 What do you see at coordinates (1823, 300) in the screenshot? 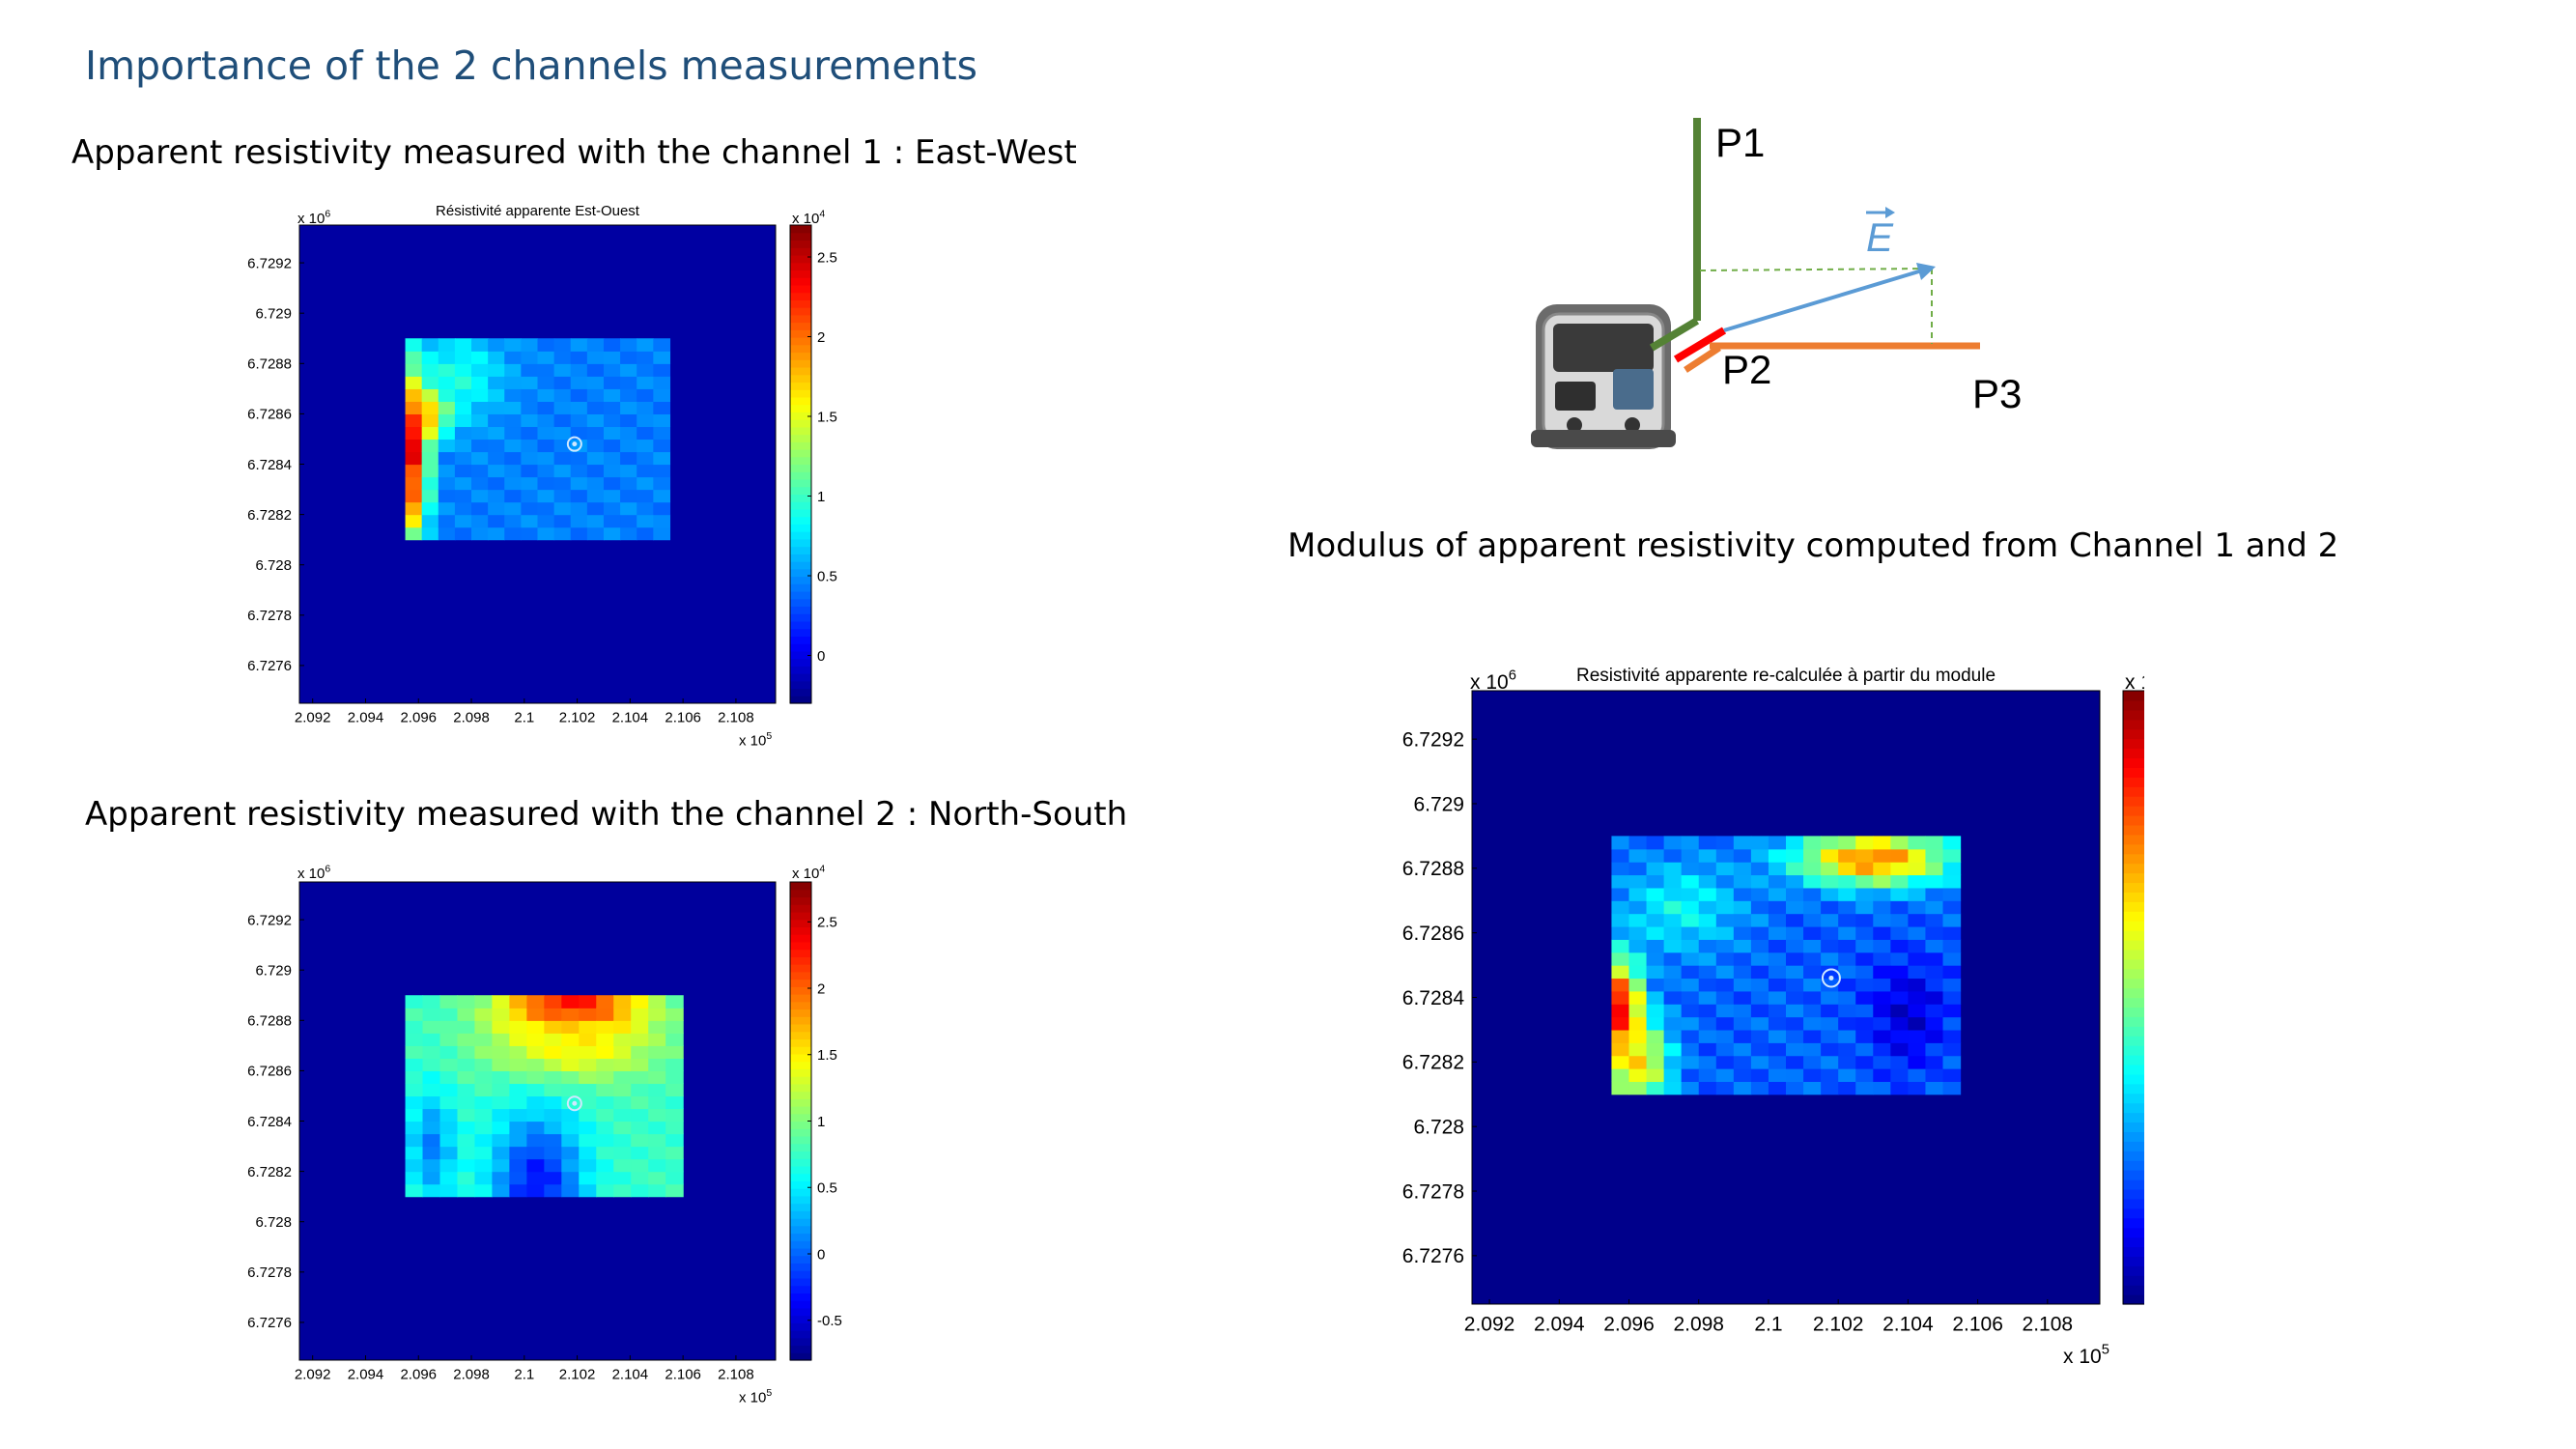
I see `electric-field-vector` at bounding box center [1823, 300].